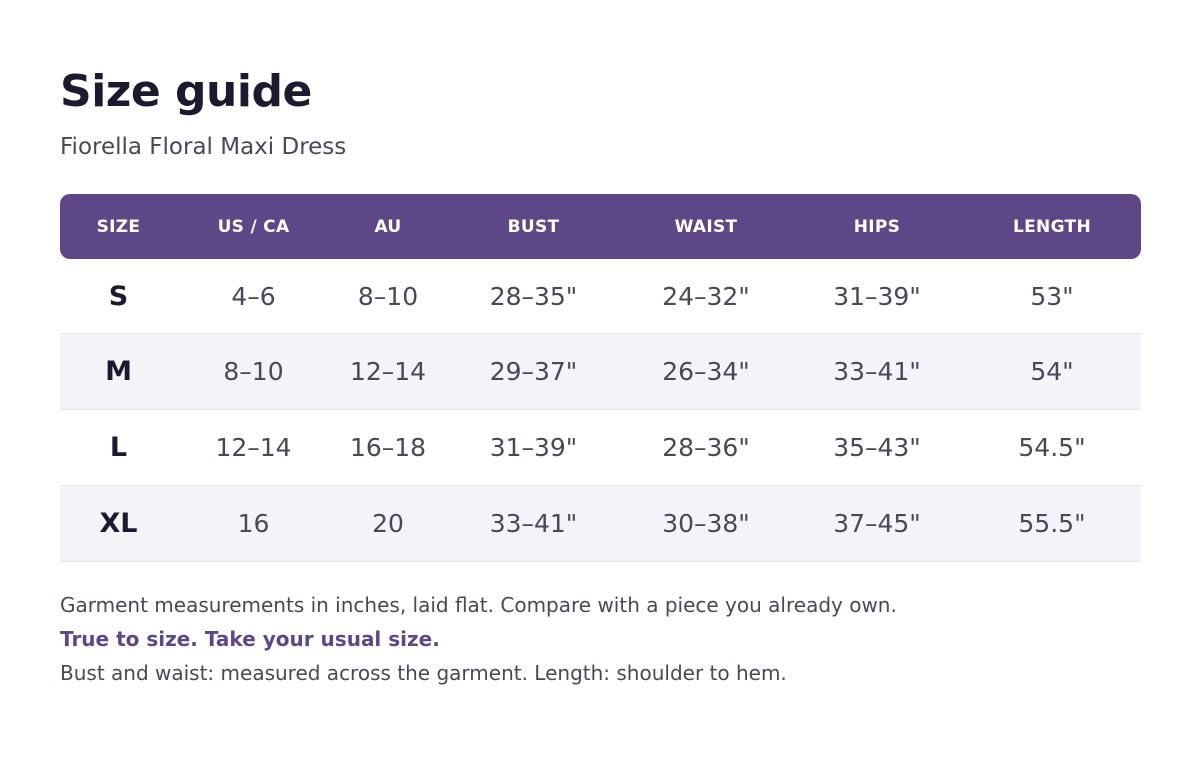 This screenshot has height=766, width=1200. I want to click on table-row-l: L 12–14 16–18 31–39" 28–36" 35–43" 54.5", so click(600, 448).